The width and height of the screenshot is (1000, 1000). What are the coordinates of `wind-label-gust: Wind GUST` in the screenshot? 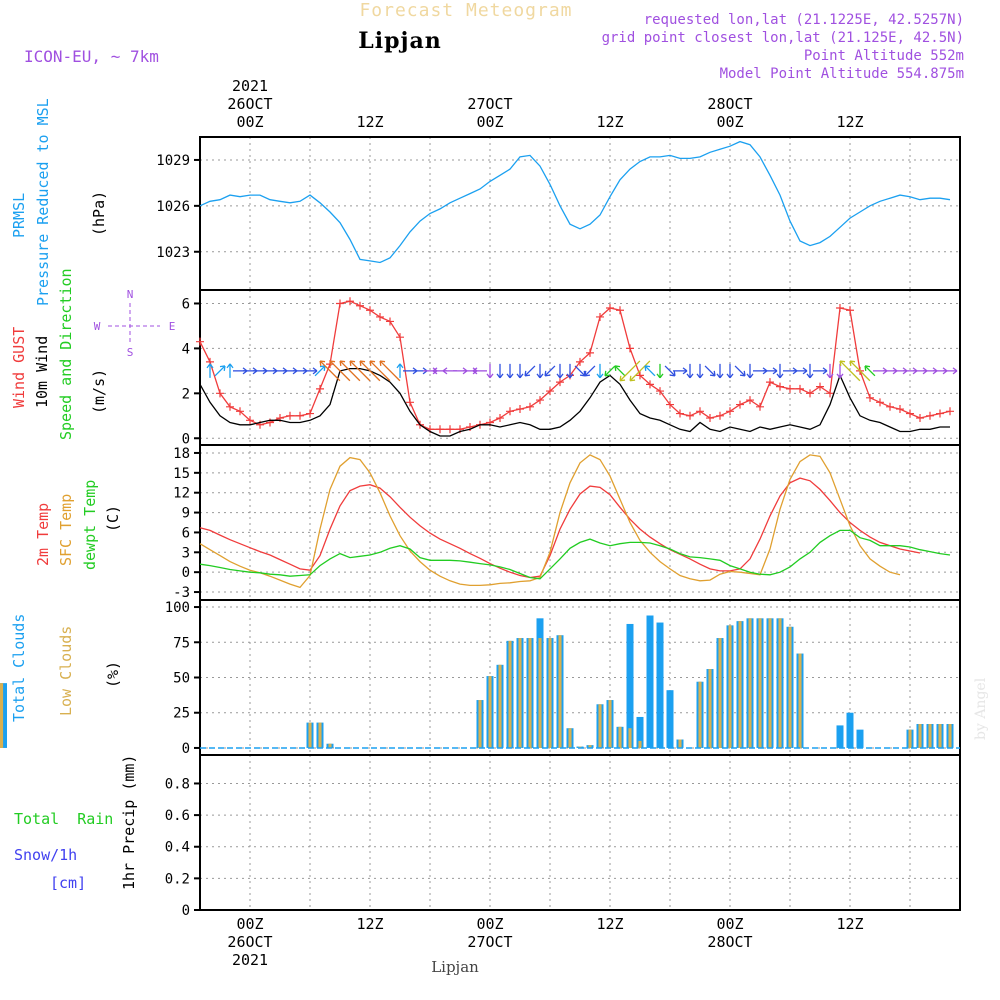 It's located at (19, 367).